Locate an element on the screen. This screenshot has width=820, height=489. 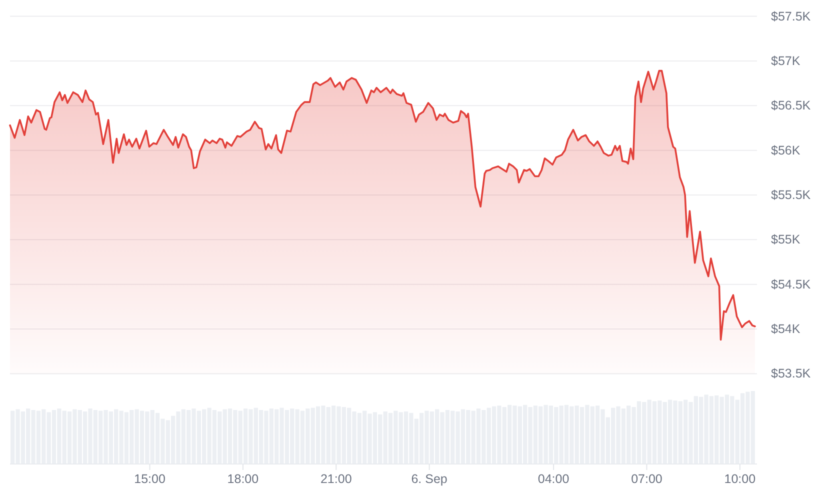
x-tick-label: 10:00 is located at coordinates (740, 479).